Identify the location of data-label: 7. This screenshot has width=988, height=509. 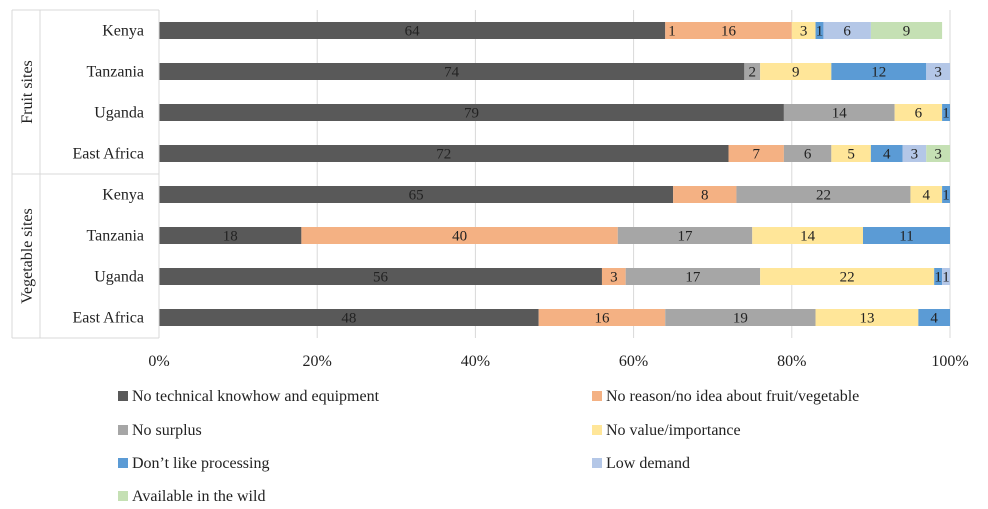
(756, 155).